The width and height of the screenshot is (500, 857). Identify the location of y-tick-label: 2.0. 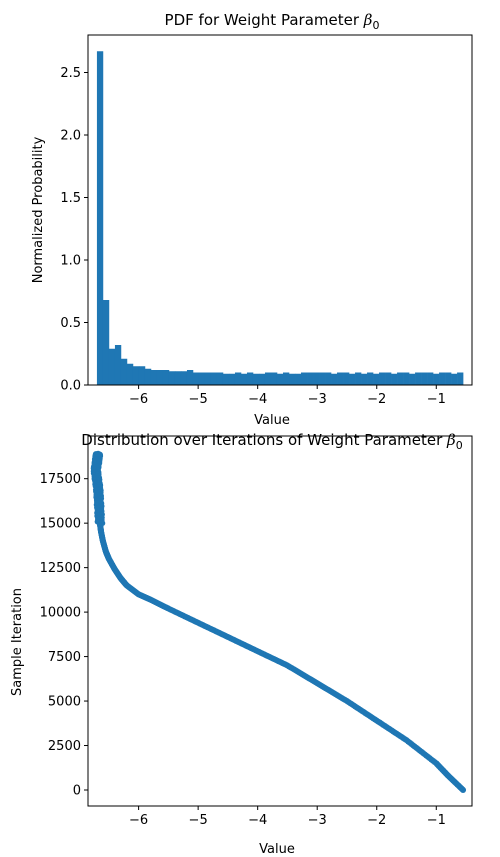
(70, 136).